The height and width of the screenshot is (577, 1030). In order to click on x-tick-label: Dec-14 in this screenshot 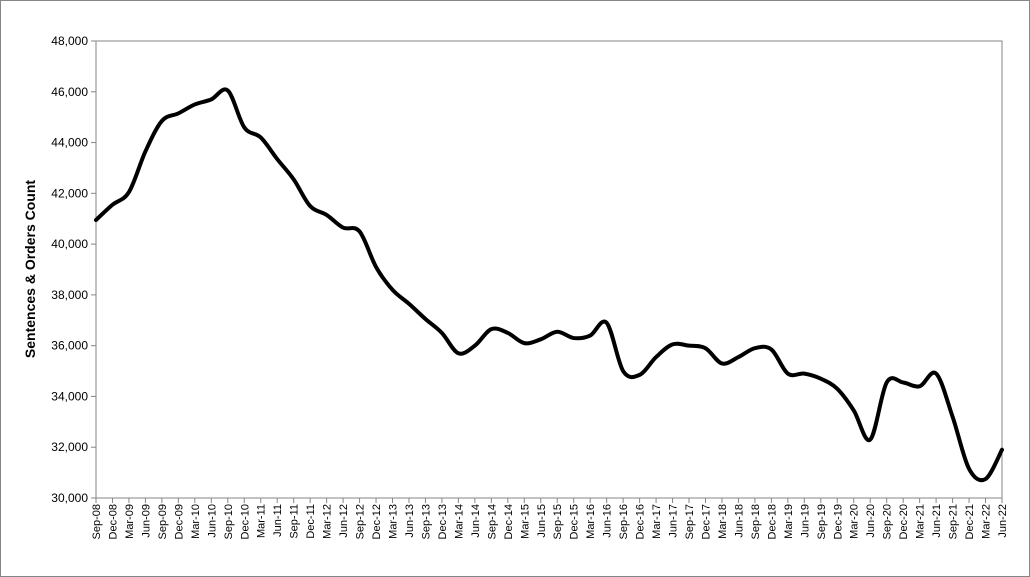, I will do `click(509, 521)`.